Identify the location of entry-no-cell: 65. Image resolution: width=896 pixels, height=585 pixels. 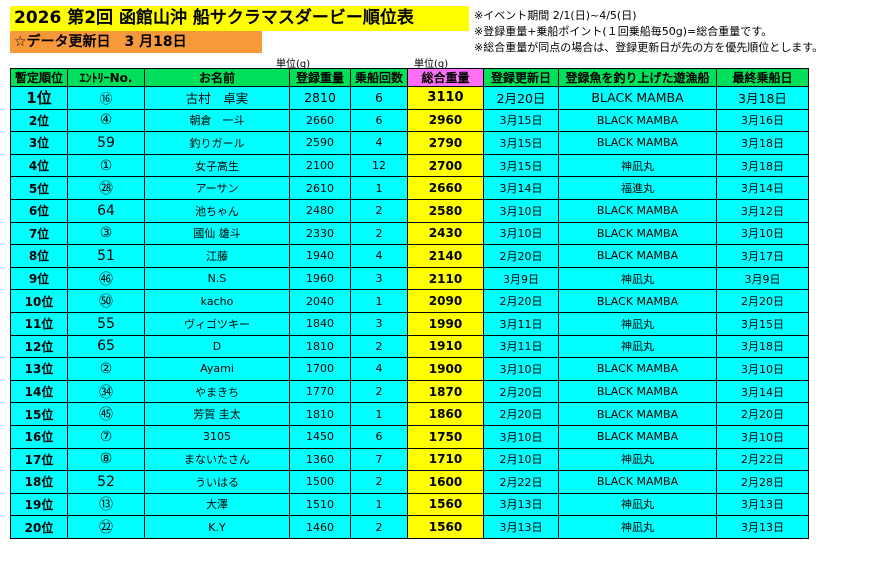
(106, 346).